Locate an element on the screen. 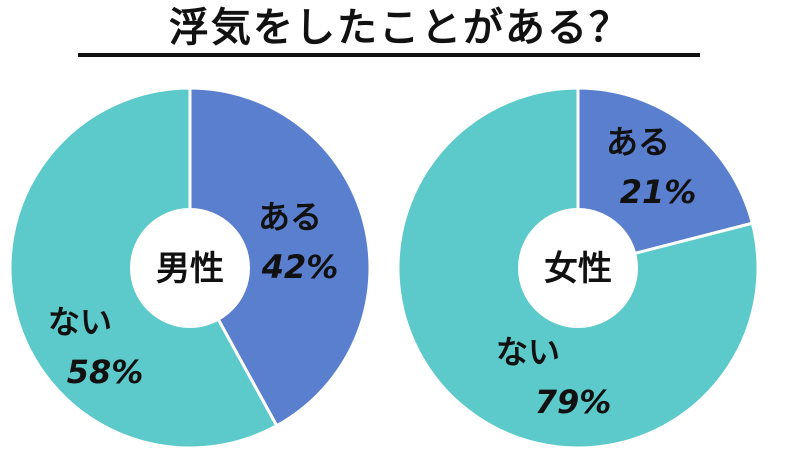 This screenshot has height=470, width=800. slice-percent-yes: 21% is located at coordinates (658, 192).